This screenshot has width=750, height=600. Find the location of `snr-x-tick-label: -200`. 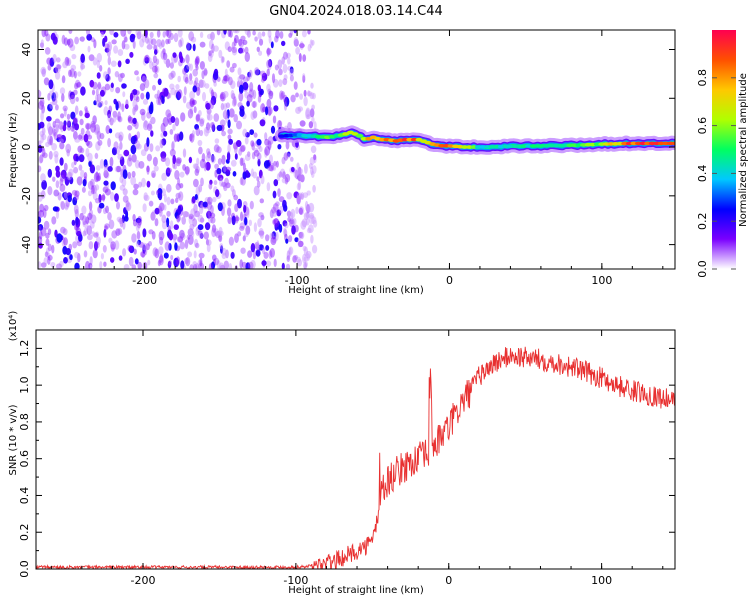

snr-x-tick-label: -200 is located at coordinates (143, 580).